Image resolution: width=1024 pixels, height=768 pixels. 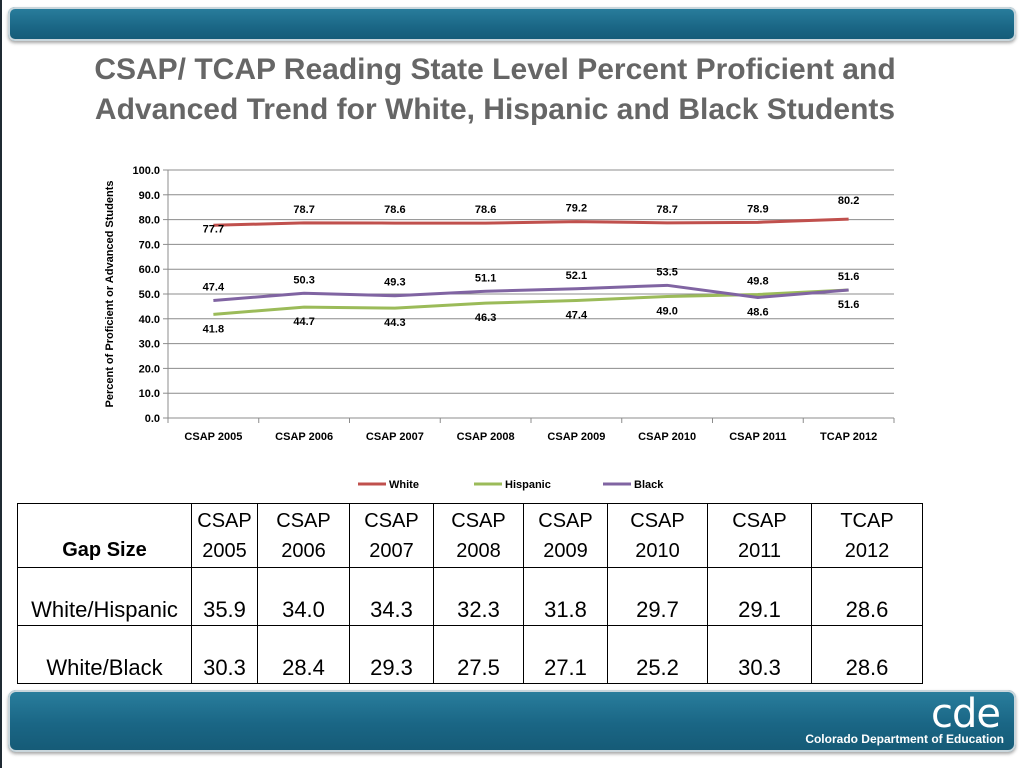 I want to click on legend-label-black: Black, so click(x=649, y=485).